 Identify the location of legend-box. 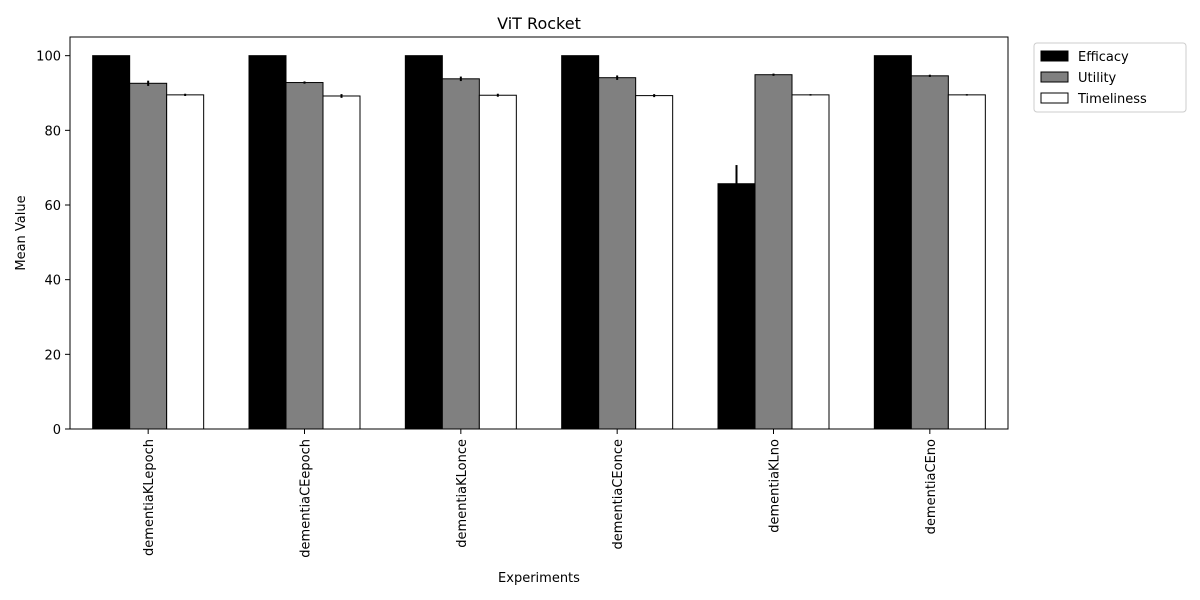
(1110, 77).